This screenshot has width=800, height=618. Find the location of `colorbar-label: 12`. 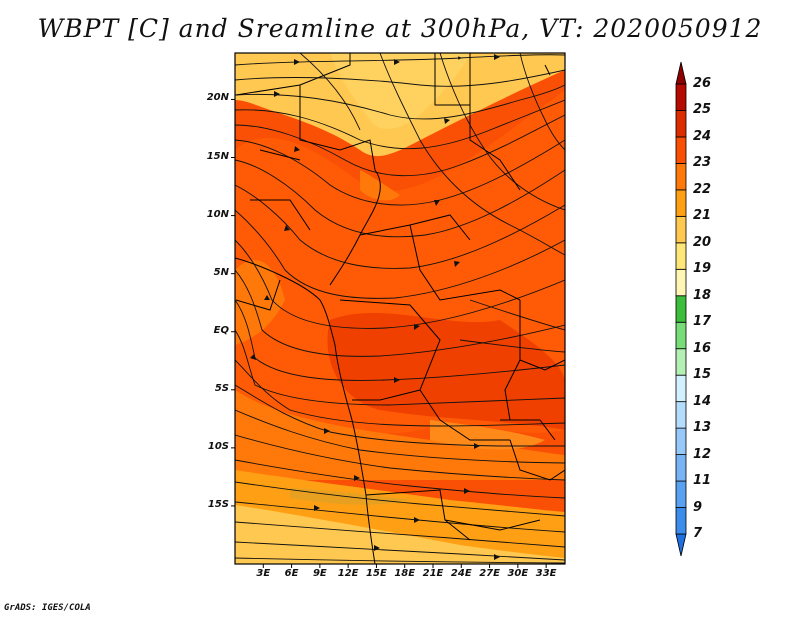

colorbar-label: 12 is located at coordinates (702, 454).